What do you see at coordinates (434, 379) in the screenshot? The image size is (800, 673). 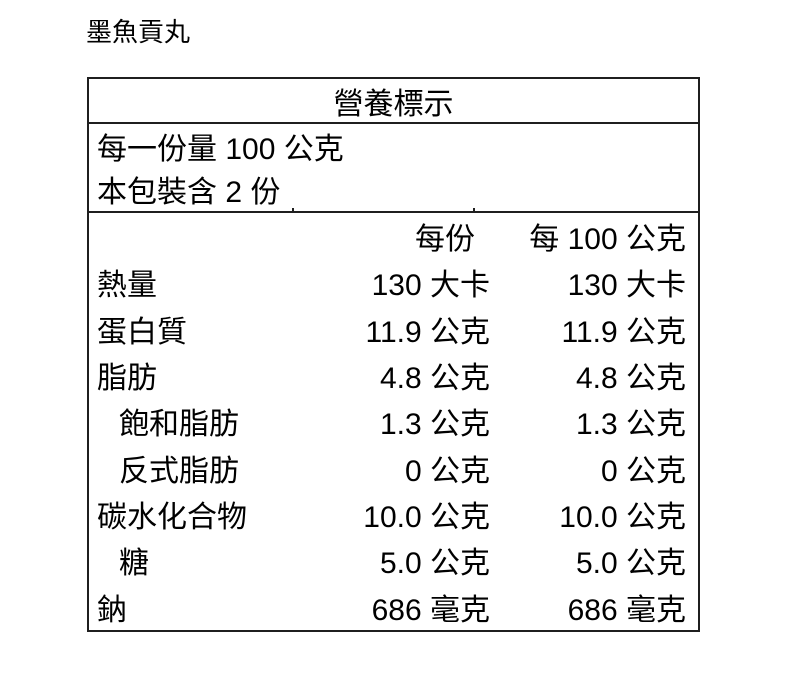 I see `per-serving-value: 4.8 公克` at bounding box center [434, 379].